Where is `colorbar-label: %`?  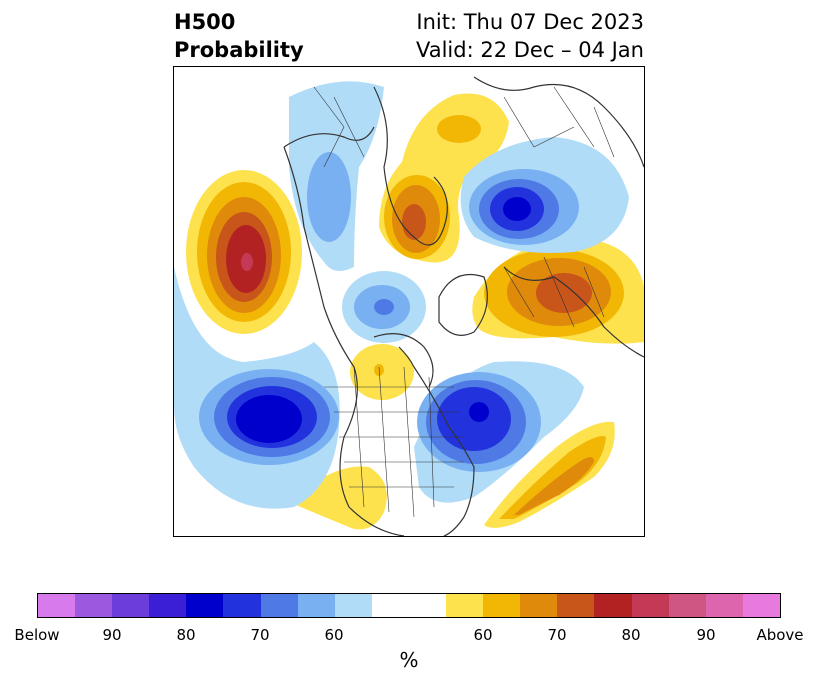
colorbar-label: % is located at coordinates (409, 660).